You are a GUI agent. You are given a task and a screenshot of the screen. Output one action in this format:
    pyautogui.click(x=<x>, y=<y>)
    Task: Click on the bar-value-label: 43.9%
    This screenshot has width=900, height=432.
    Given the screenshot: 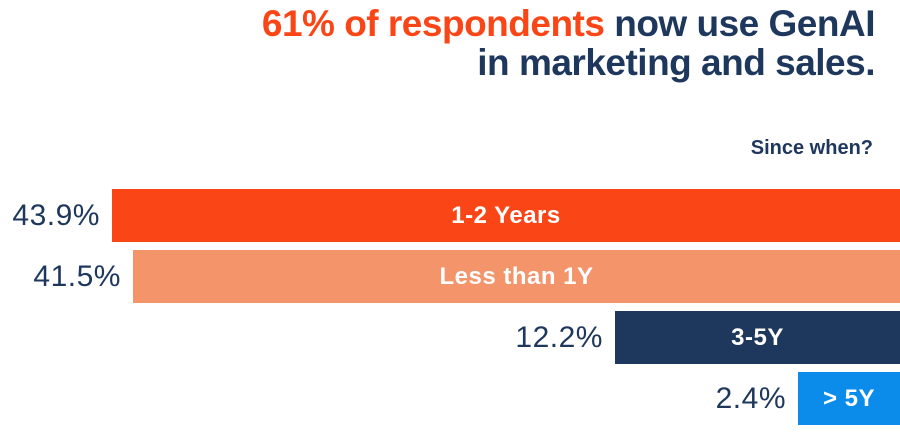 What is the action you would take?
    pyautogui.click(x=56, y=215)
    